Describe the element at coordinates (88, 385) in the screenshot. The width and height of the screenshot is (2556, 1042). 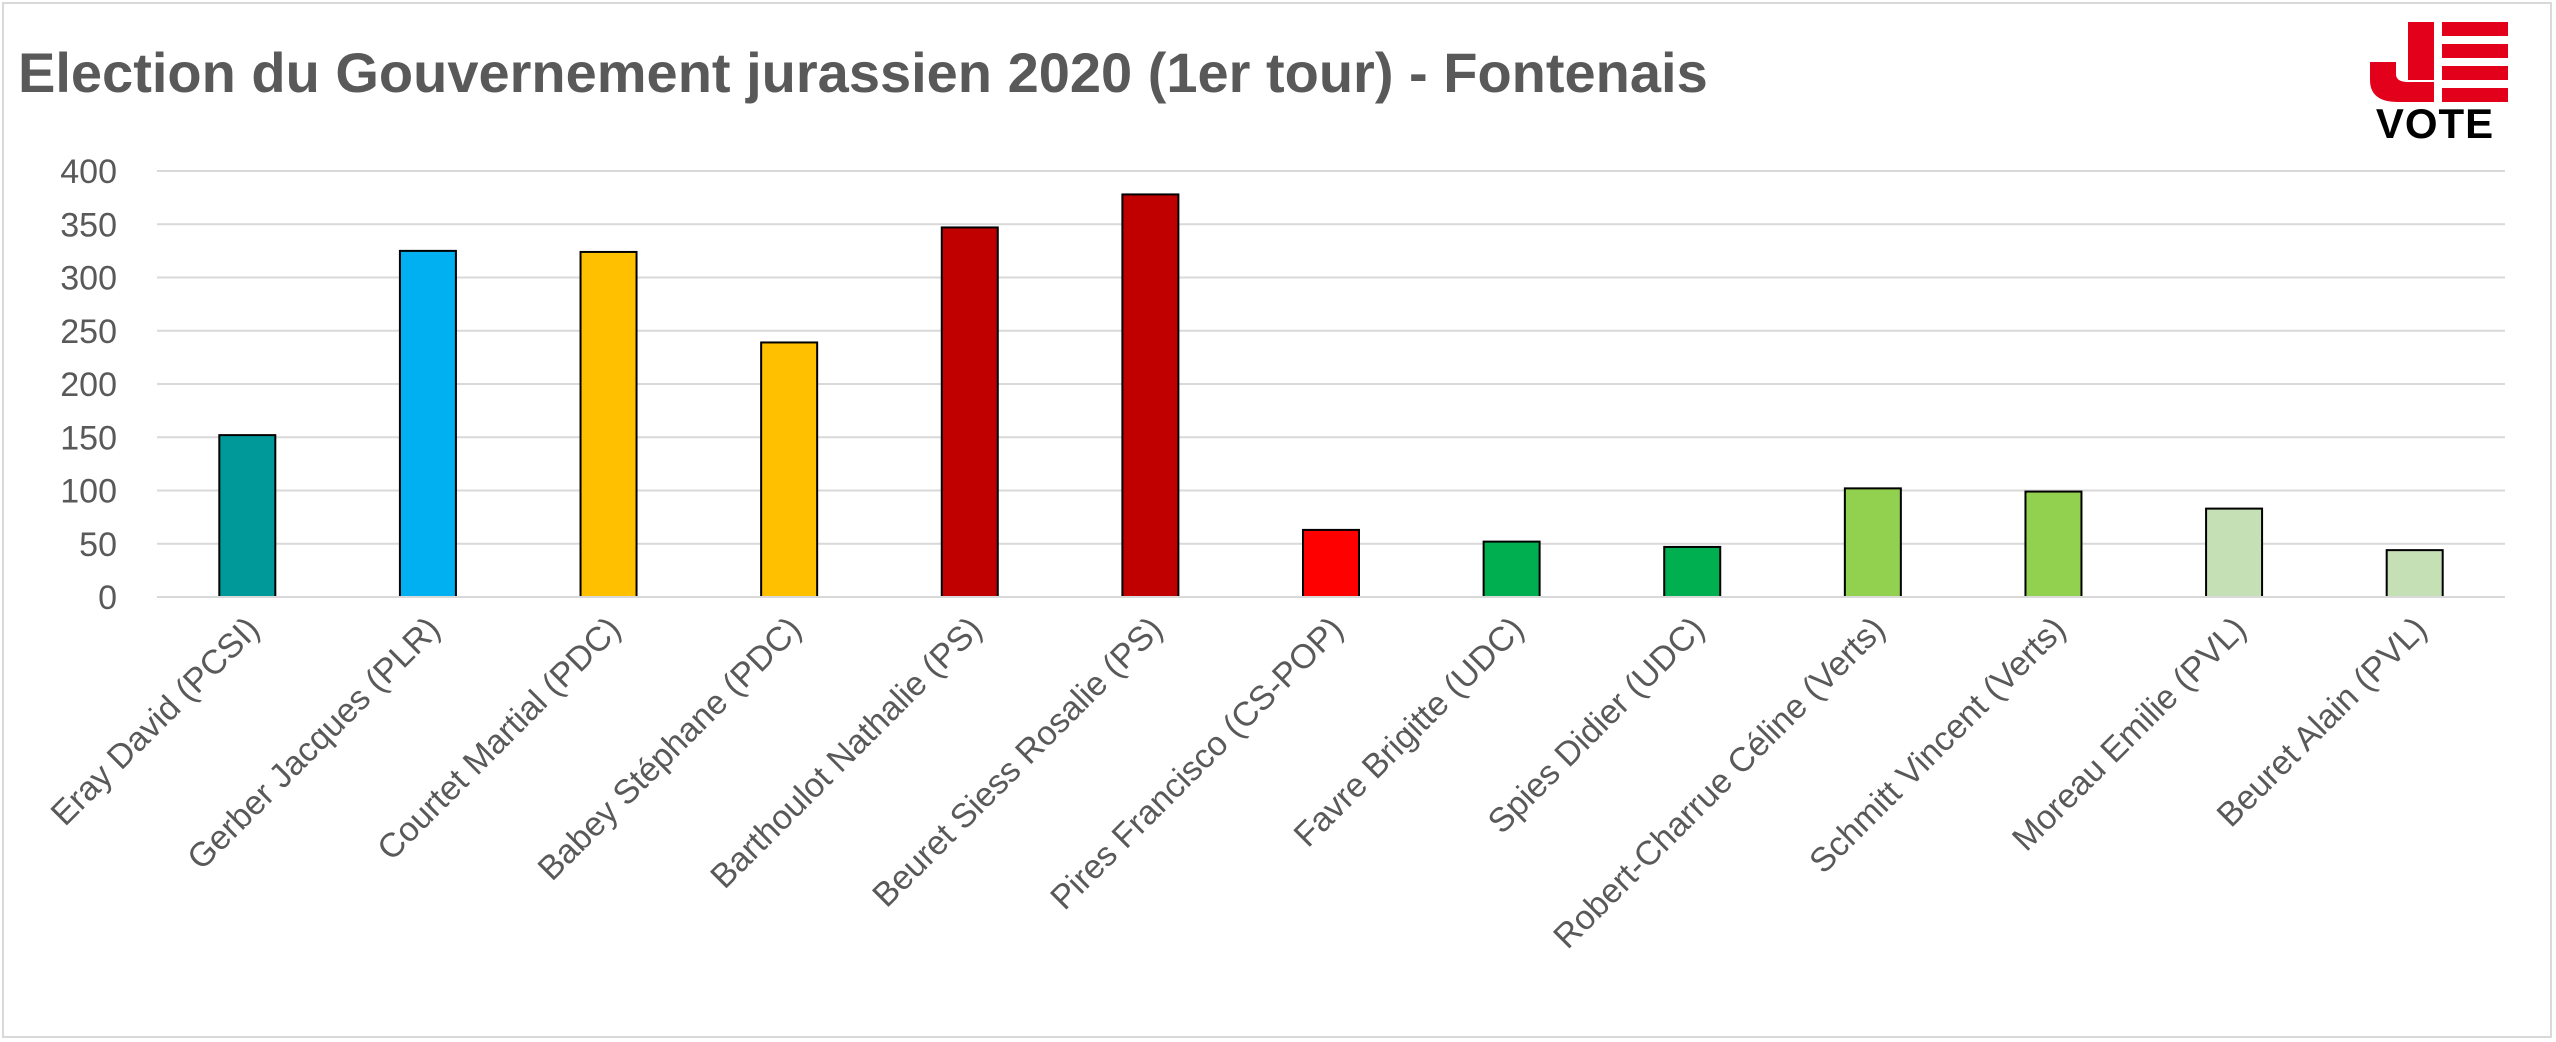
I see `y-tick-label-200: 200` at that location.